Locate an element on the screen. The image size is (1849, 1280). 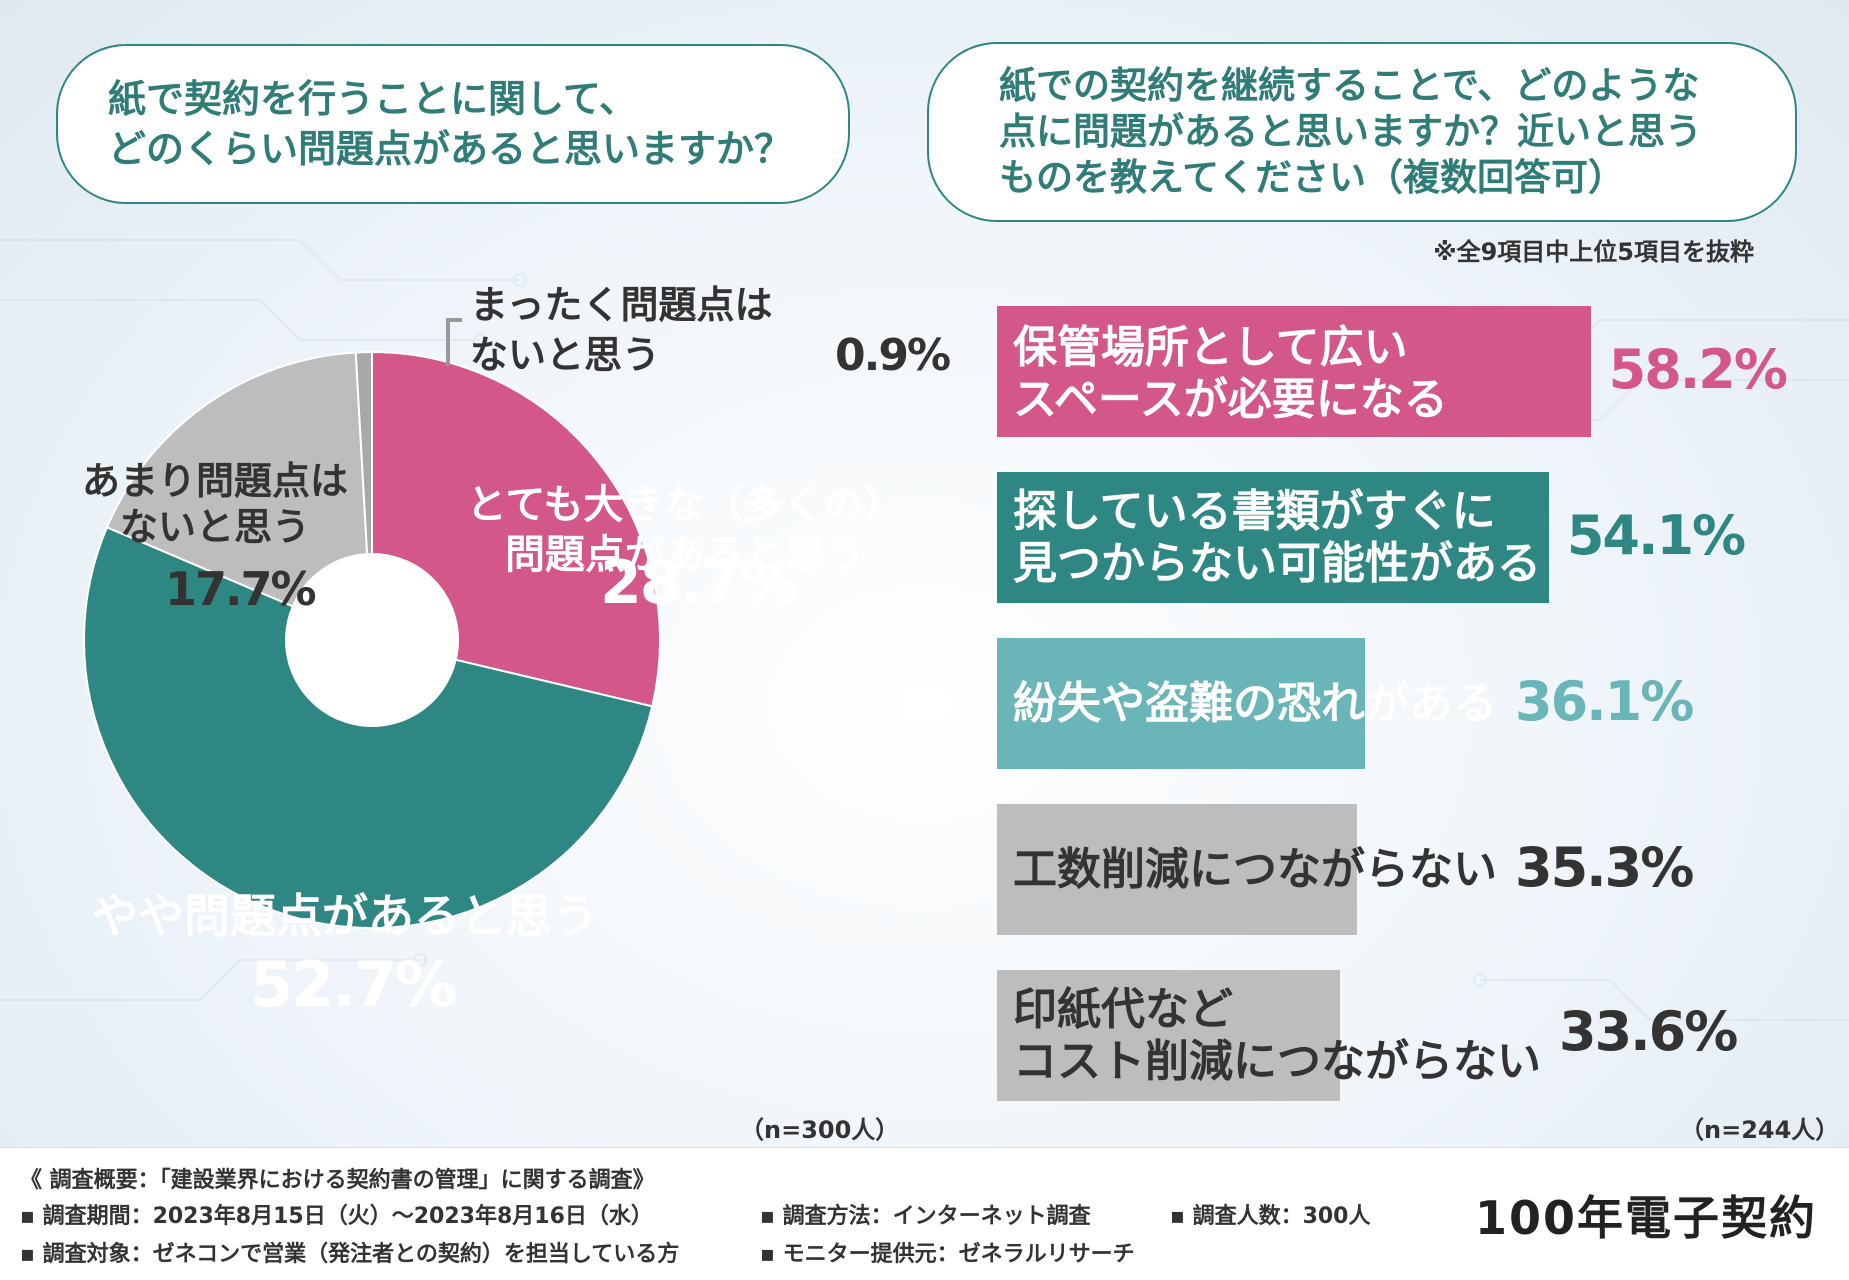
donut-svg is located at coordinates (372, 623).